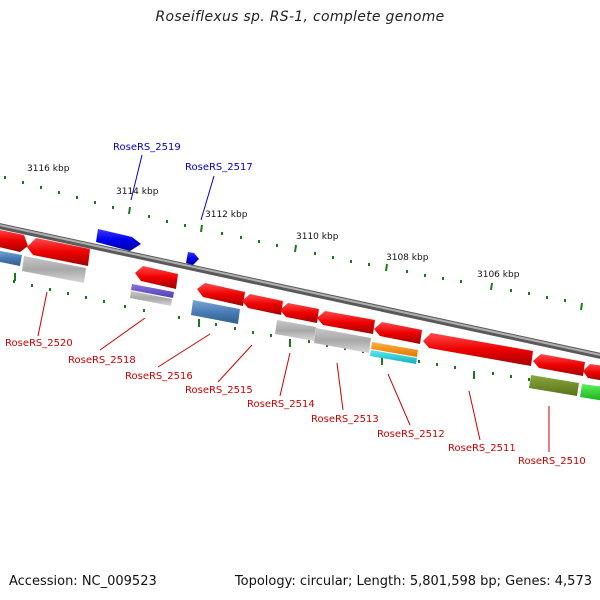  Describe the element at coordinates (281, 404) in the screenshot. I see `gene-label: RoseRS_2514` at that location.